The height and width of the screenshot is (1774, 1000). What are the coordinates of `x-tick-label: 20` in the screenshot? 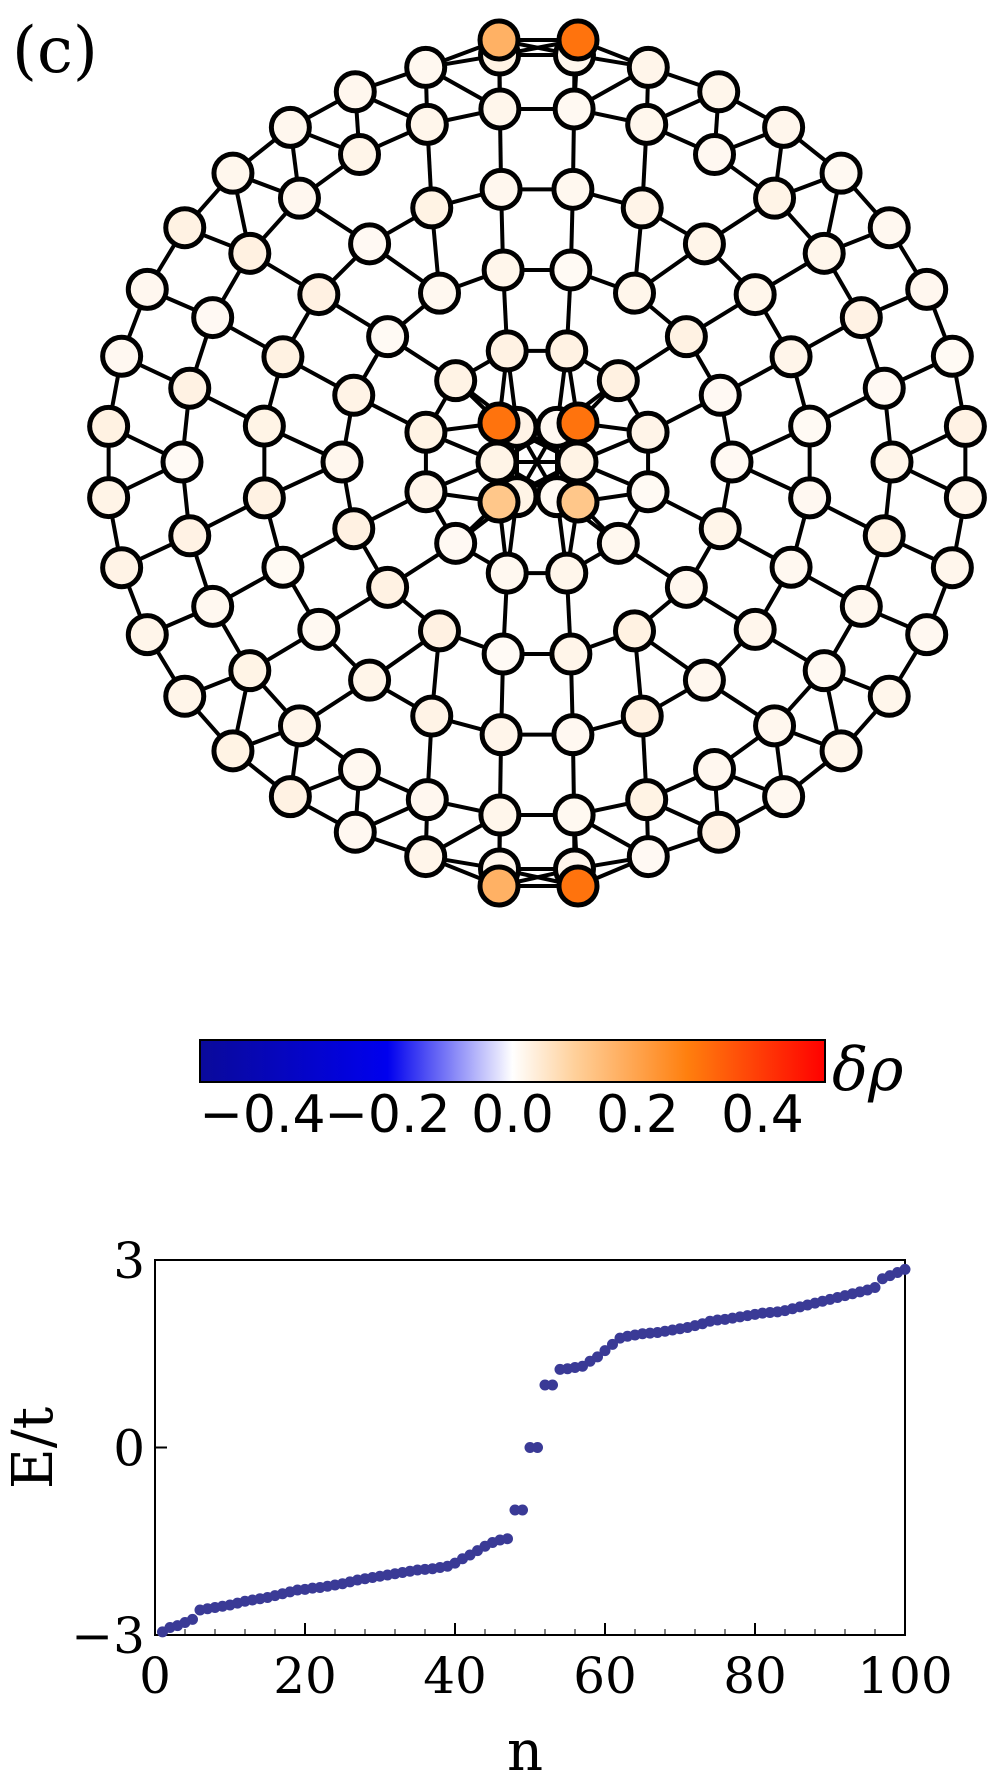 It's located at (305, 1676).